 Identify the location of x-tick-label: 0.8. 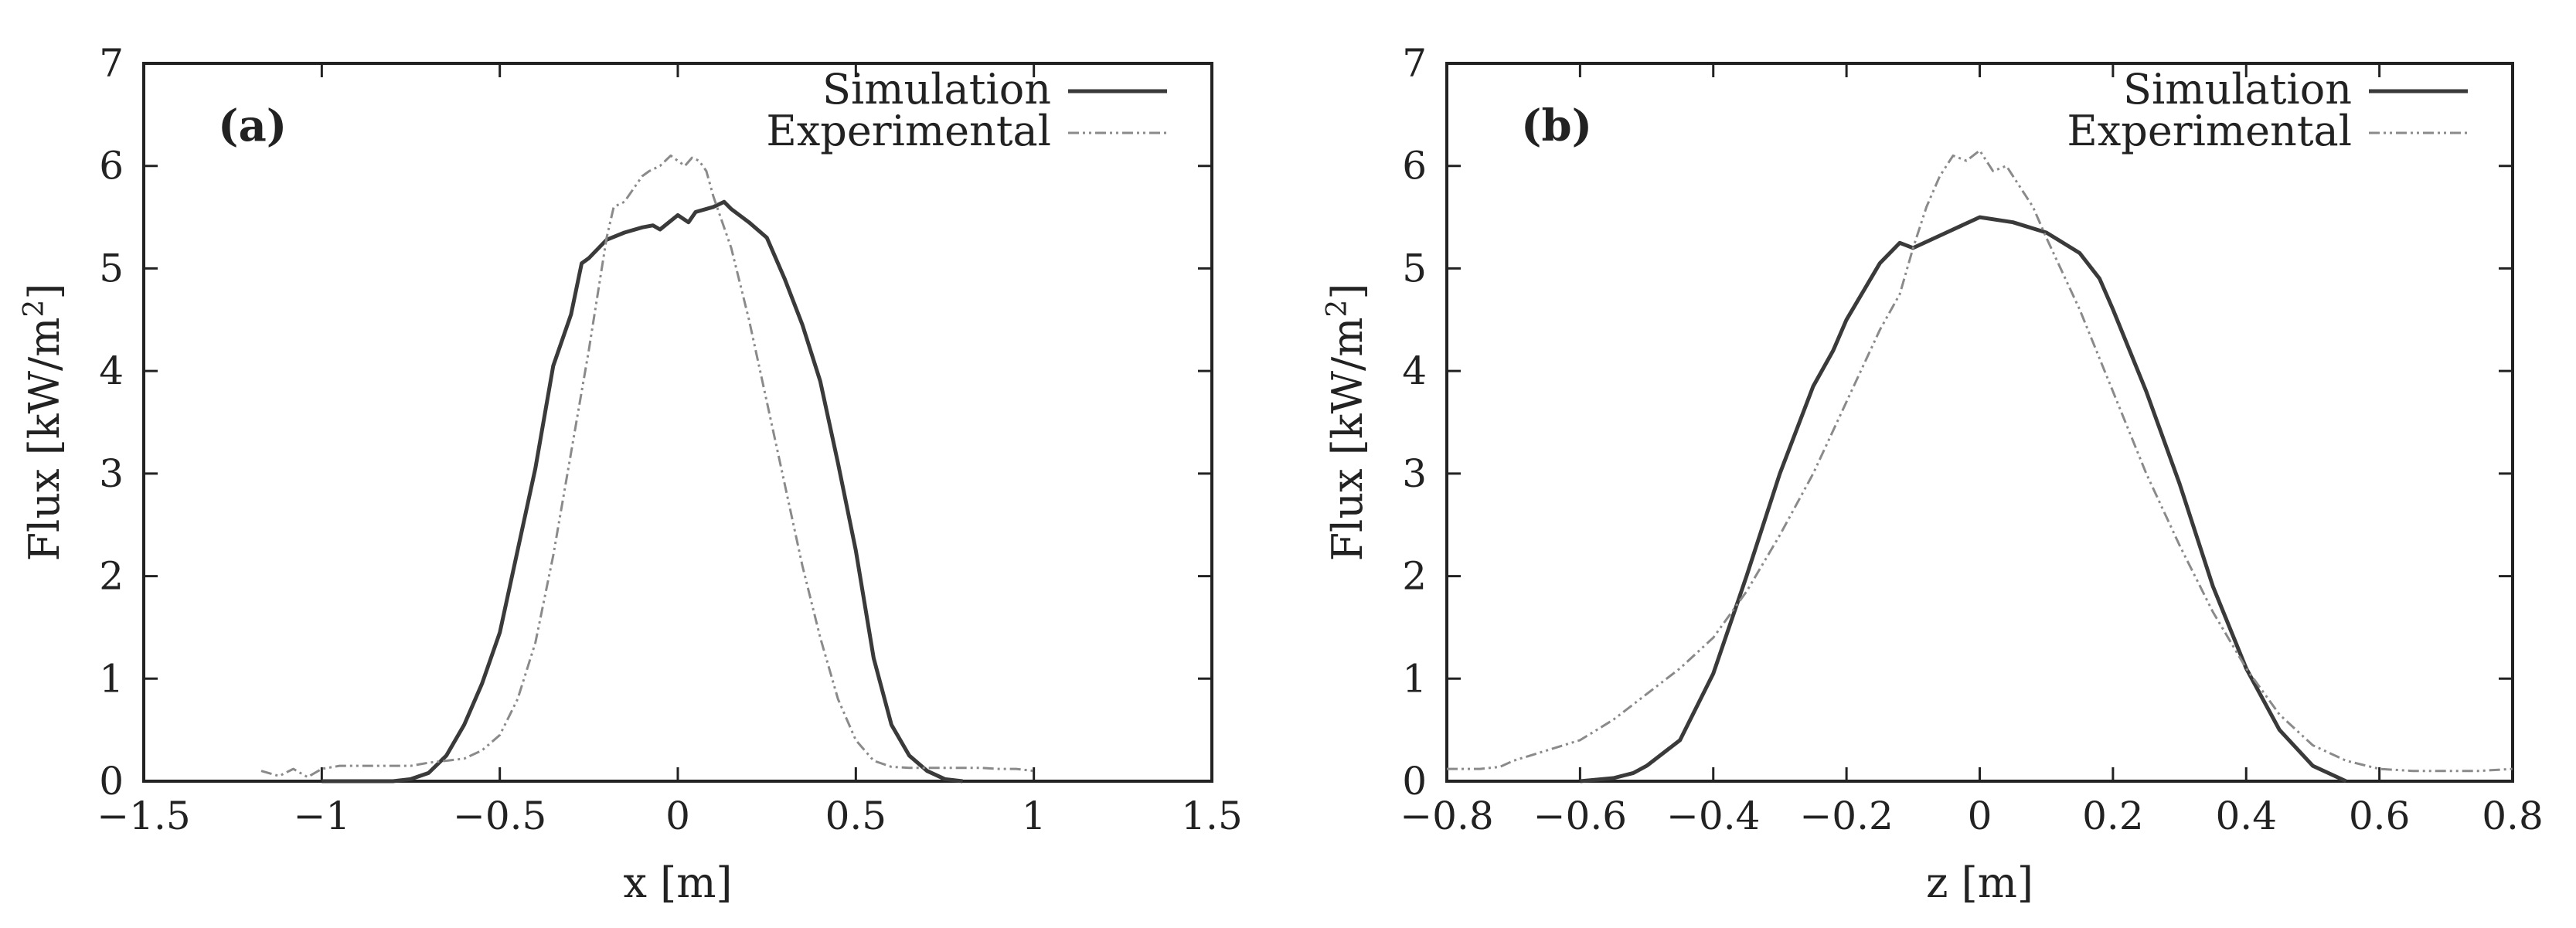
(2513, 816).